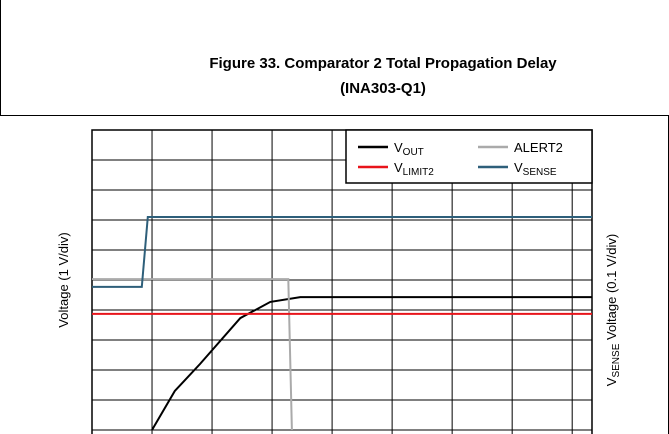 The width and height of the screenshot is (669, 434). I want to click on y2-axis-label: VSENSE Voltage (0.1 V/div), so click(613, 310).